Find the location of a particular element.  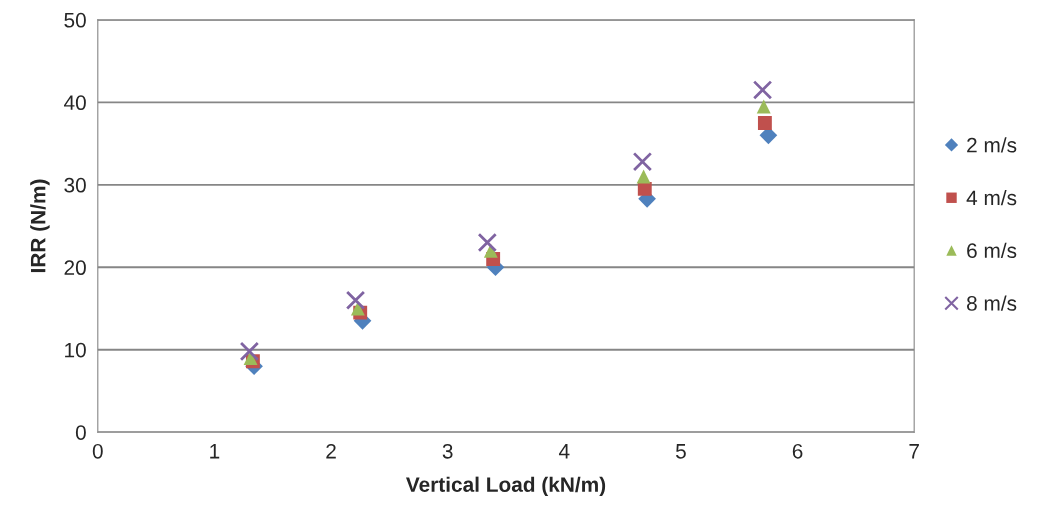

legend-label: 2 m/s is located at coordinates (992, 145).